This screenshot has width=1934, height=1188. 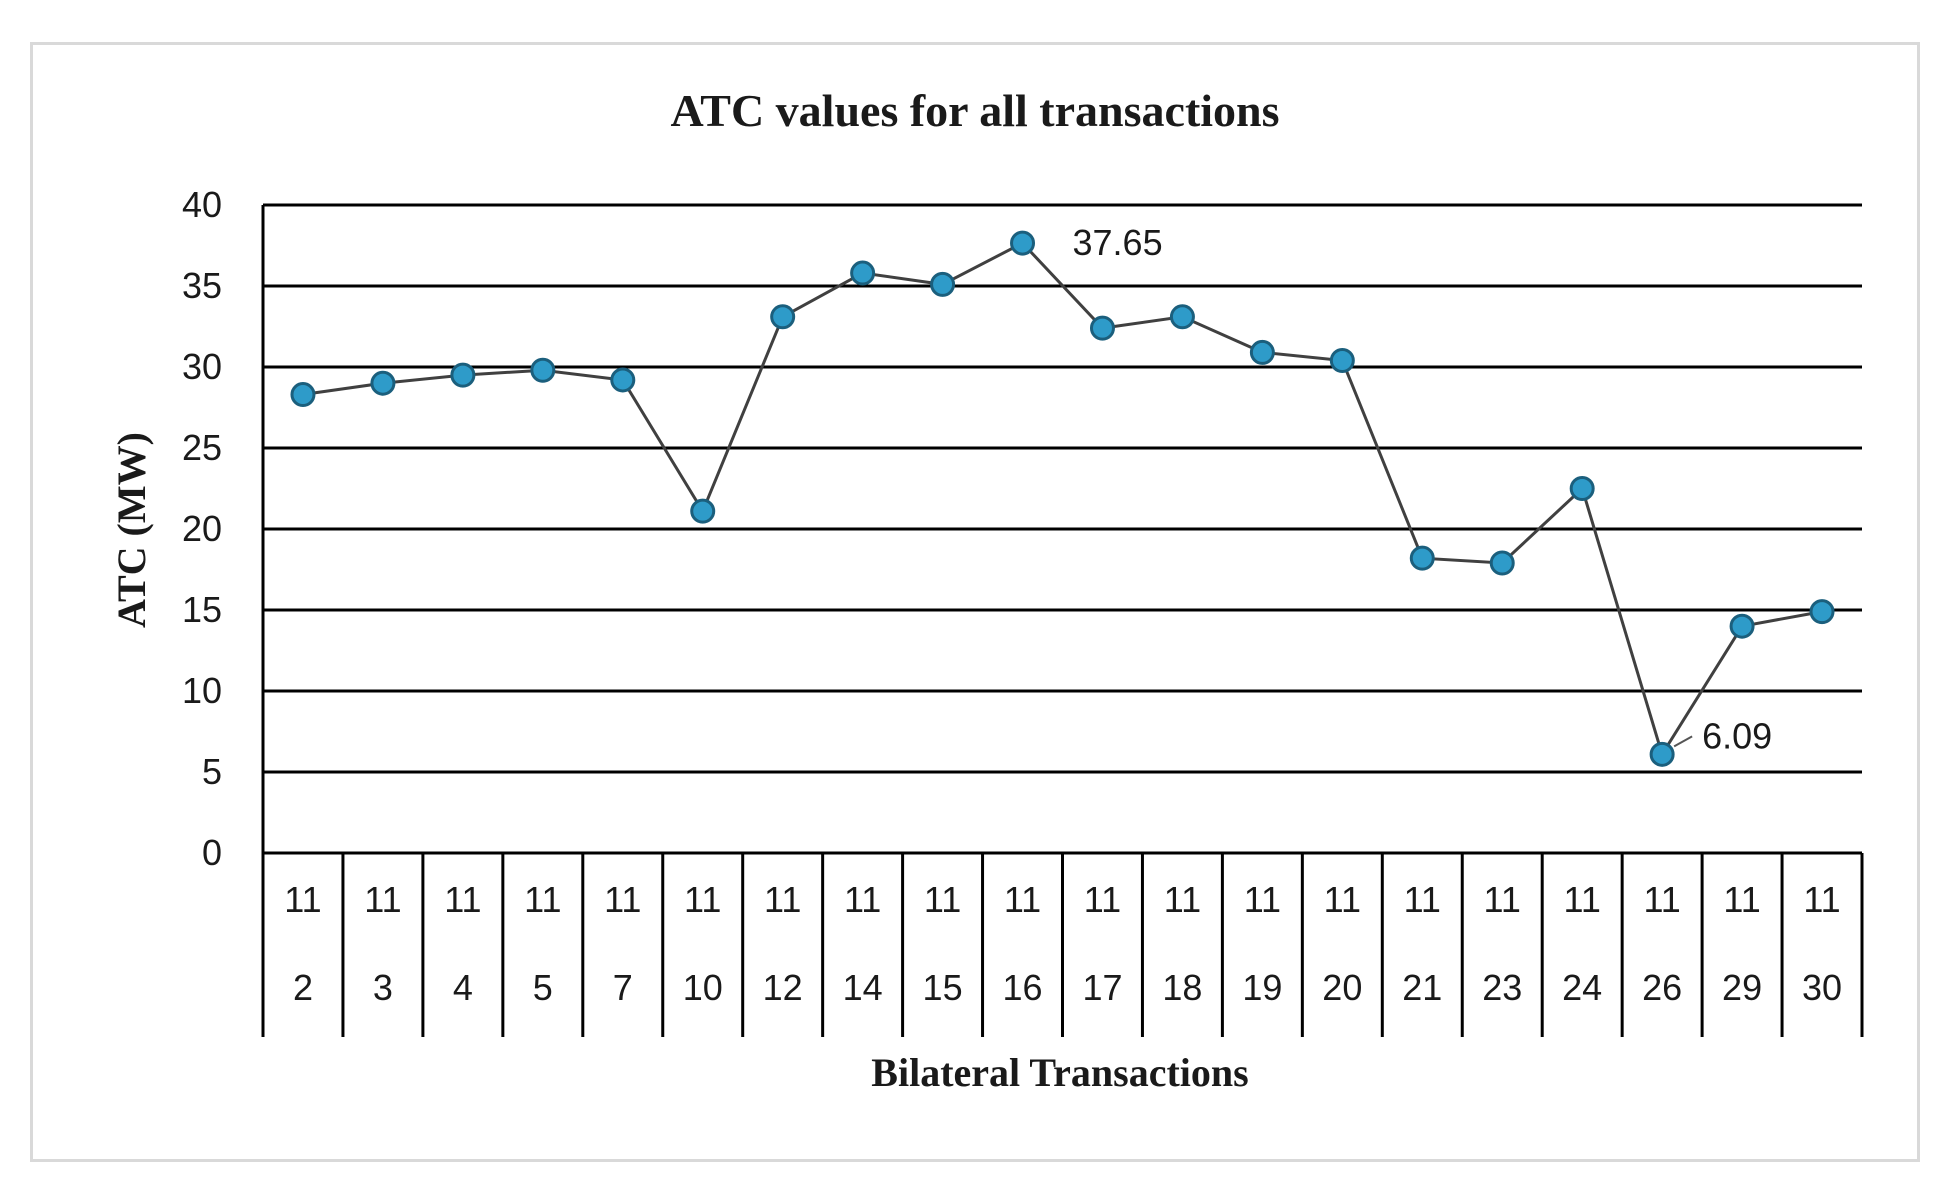 What do you see at coordinates (1118, 242) in the screenshot?
I see `data-label: 37.65` at bounding box center [1118, 242].